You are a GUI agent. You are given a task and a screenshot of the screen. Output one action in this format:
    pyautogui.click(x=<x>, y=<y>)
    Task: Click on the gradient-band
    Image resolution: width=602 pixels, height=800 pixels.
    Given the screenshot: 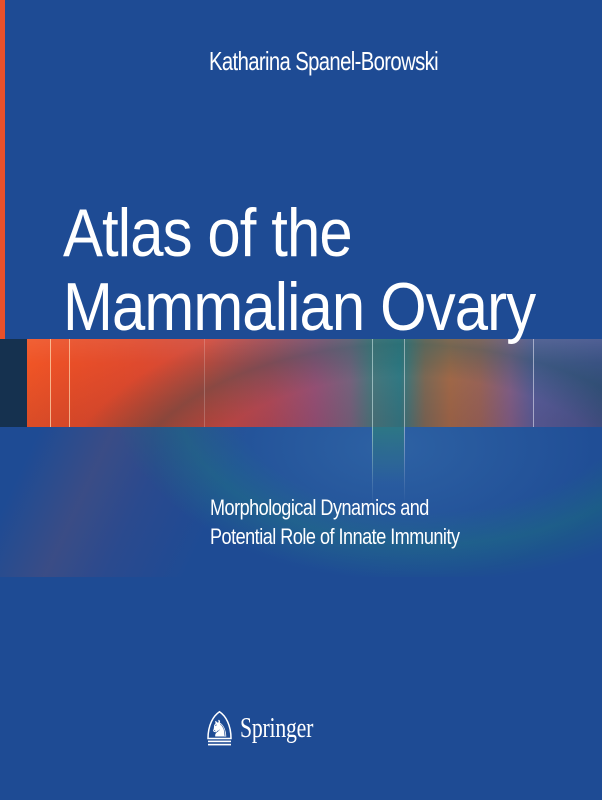 What is the action you would take?
    pyautogui.click(x=301, y=383)
    